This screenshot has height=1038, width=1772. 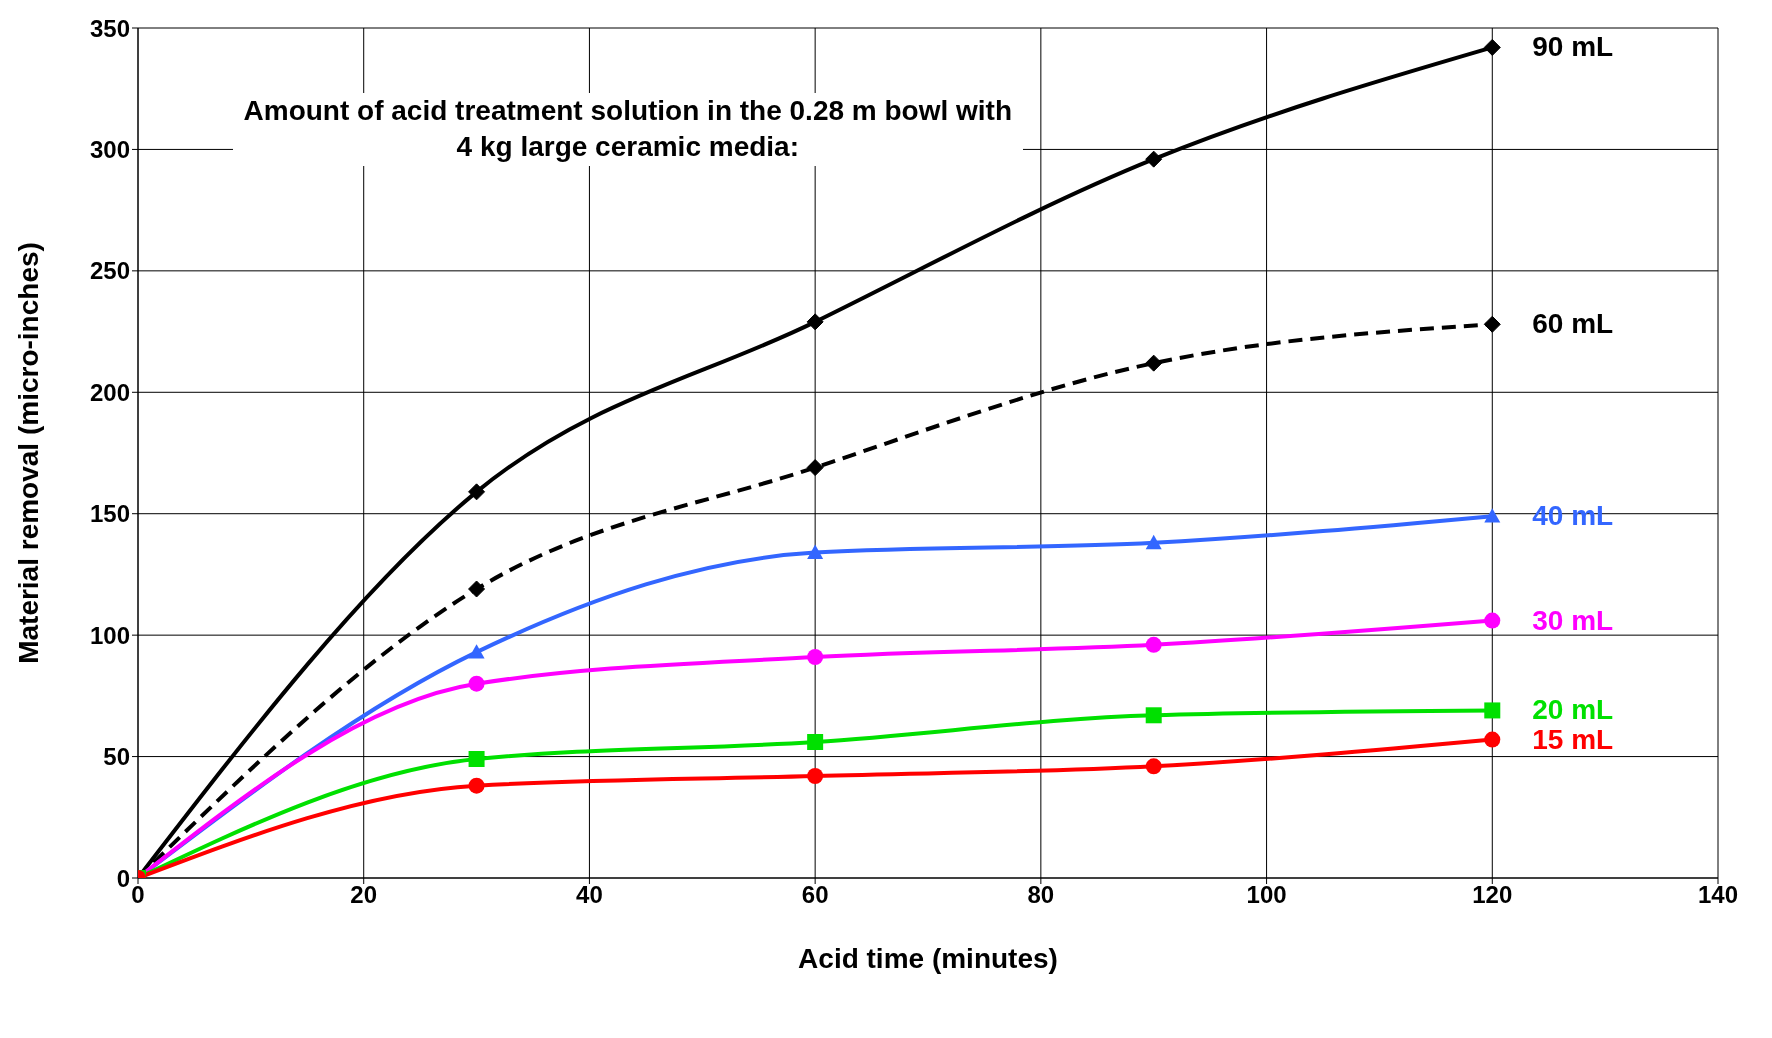 What do you see at coordinates (109, 392) in the screenshot?
I see `y-tick-label: 200` at bounding box center [109, 392].